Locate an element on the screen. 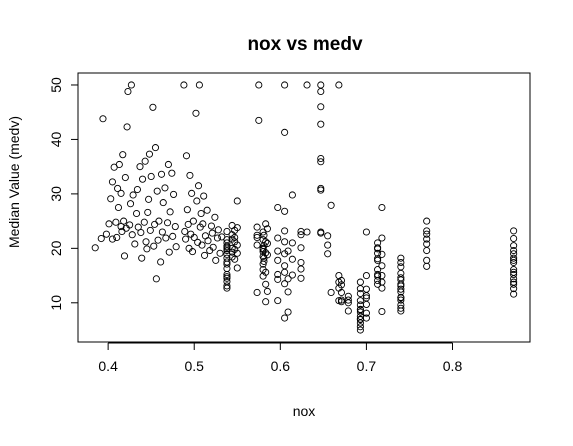 The width and height of the screenshot is (573, 446). y-tick-label-0: 10 is located at coordinates (56, 303).